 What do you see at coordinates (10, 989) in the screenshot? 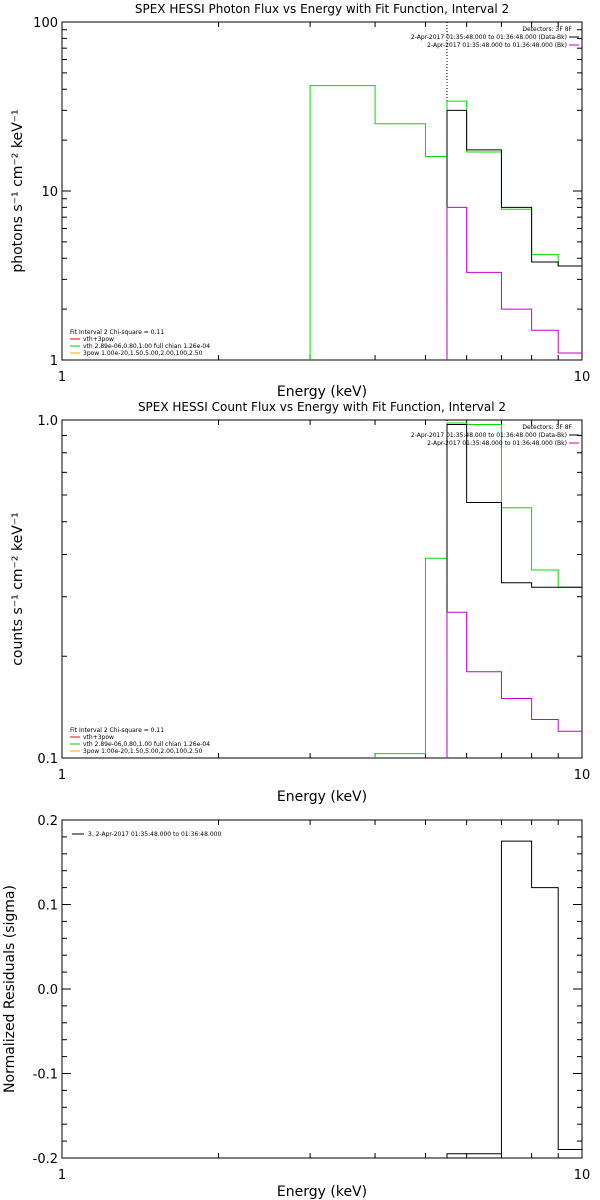
I see `y-axis-label: Normalized Residuals (sigma)` at bounding box center [10, 989].